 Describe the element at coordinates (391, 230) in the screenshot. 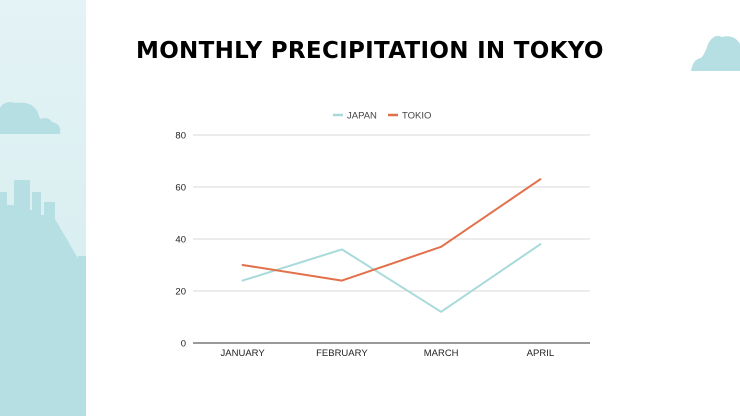

I see `series-line-tokio` at that location.